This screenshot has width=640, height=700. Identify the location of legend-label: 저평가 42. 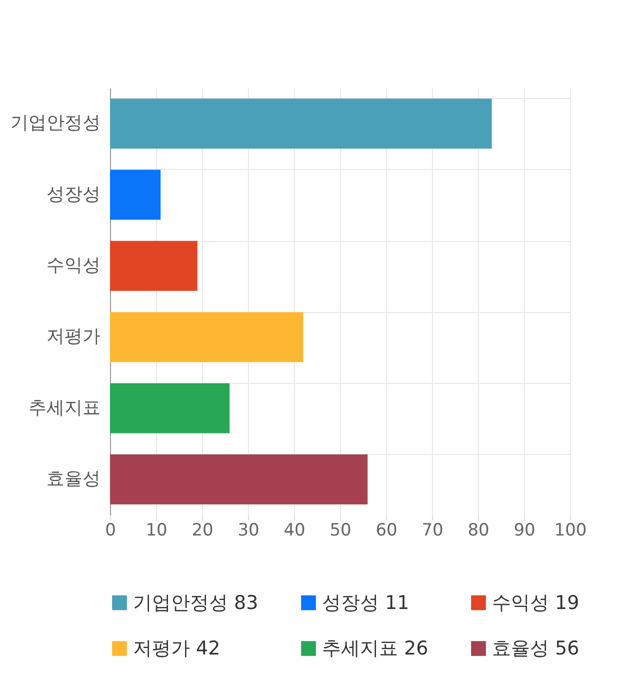
(176, 649).